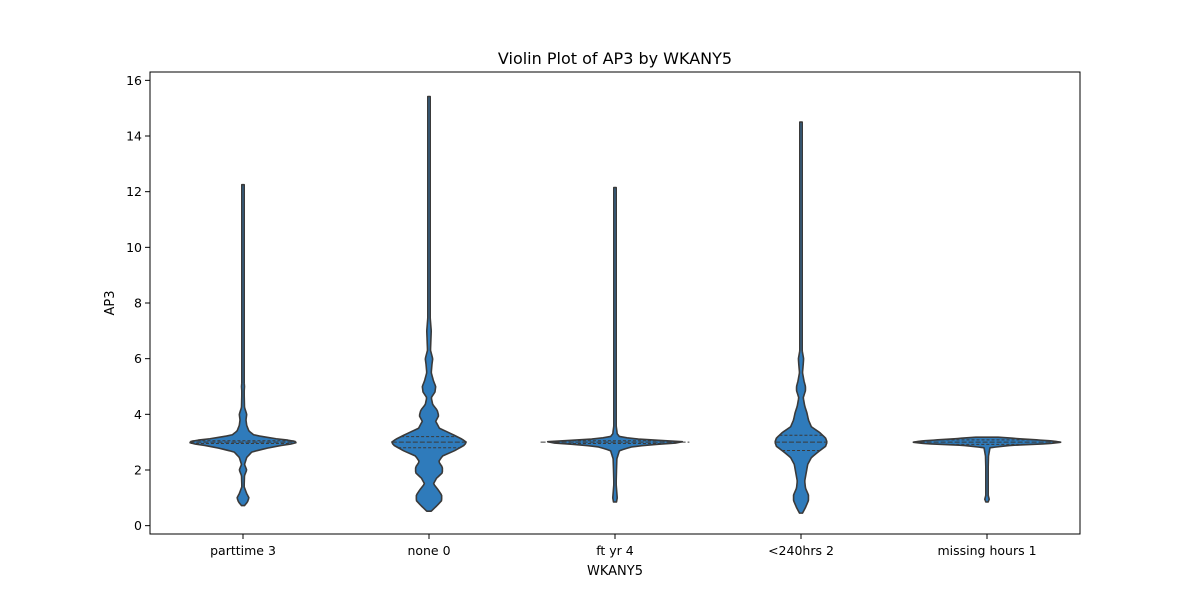 Image resolution: width=1200 pixels, height=600 pixels. Describe the element at coordinates (615, 550) in the screenshot. I see `x-tick-label-2: ft yr 4` at that location.